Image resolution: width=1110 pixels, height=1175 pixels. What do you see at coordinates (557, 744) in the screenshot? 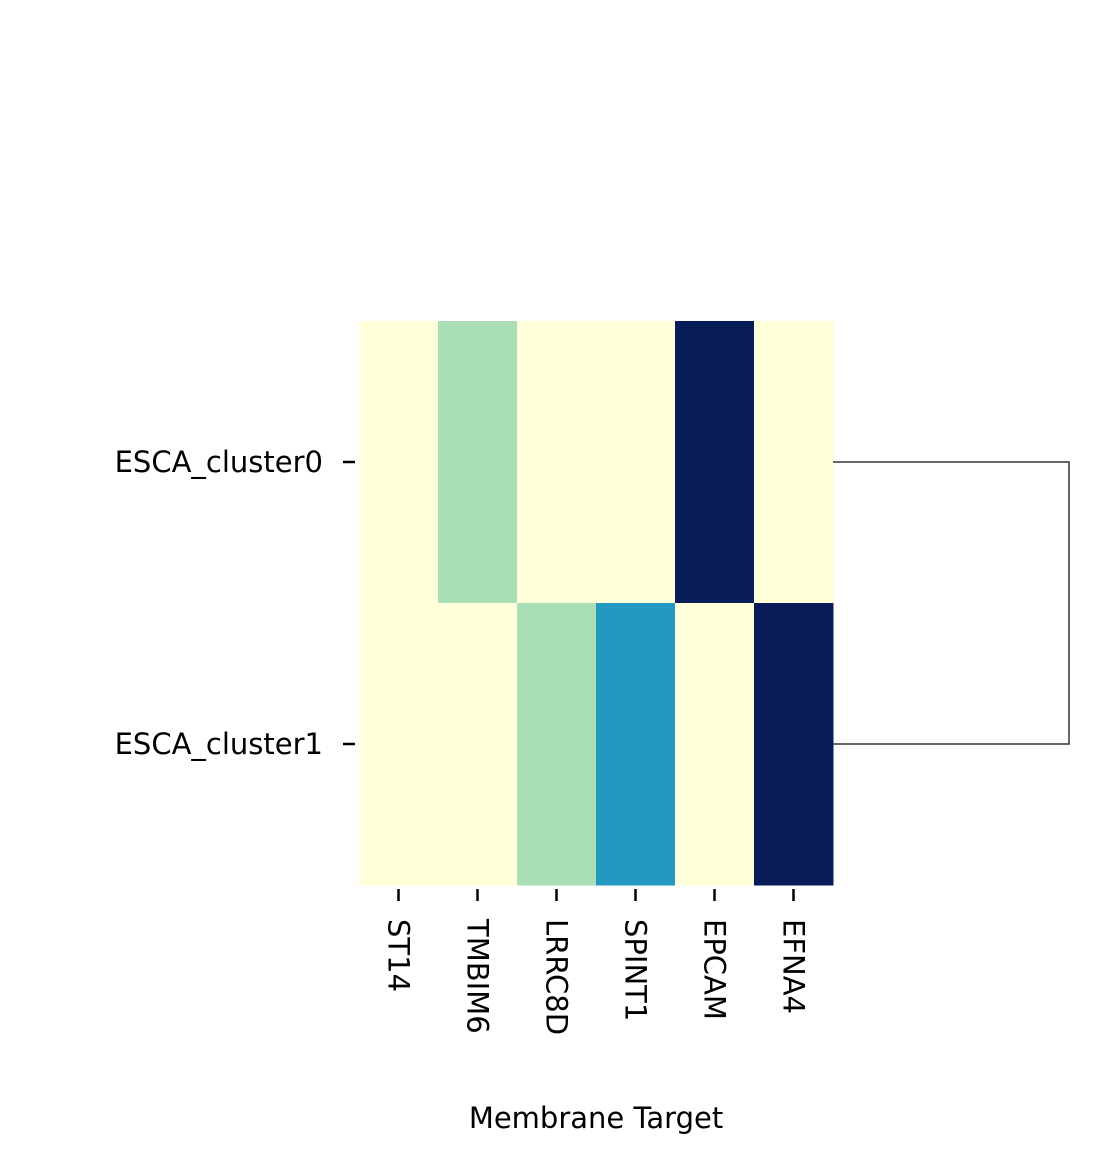
I see `heatmap-cell-ESCA_cluster1-LRRC8D` at bounding box center [557, 744].